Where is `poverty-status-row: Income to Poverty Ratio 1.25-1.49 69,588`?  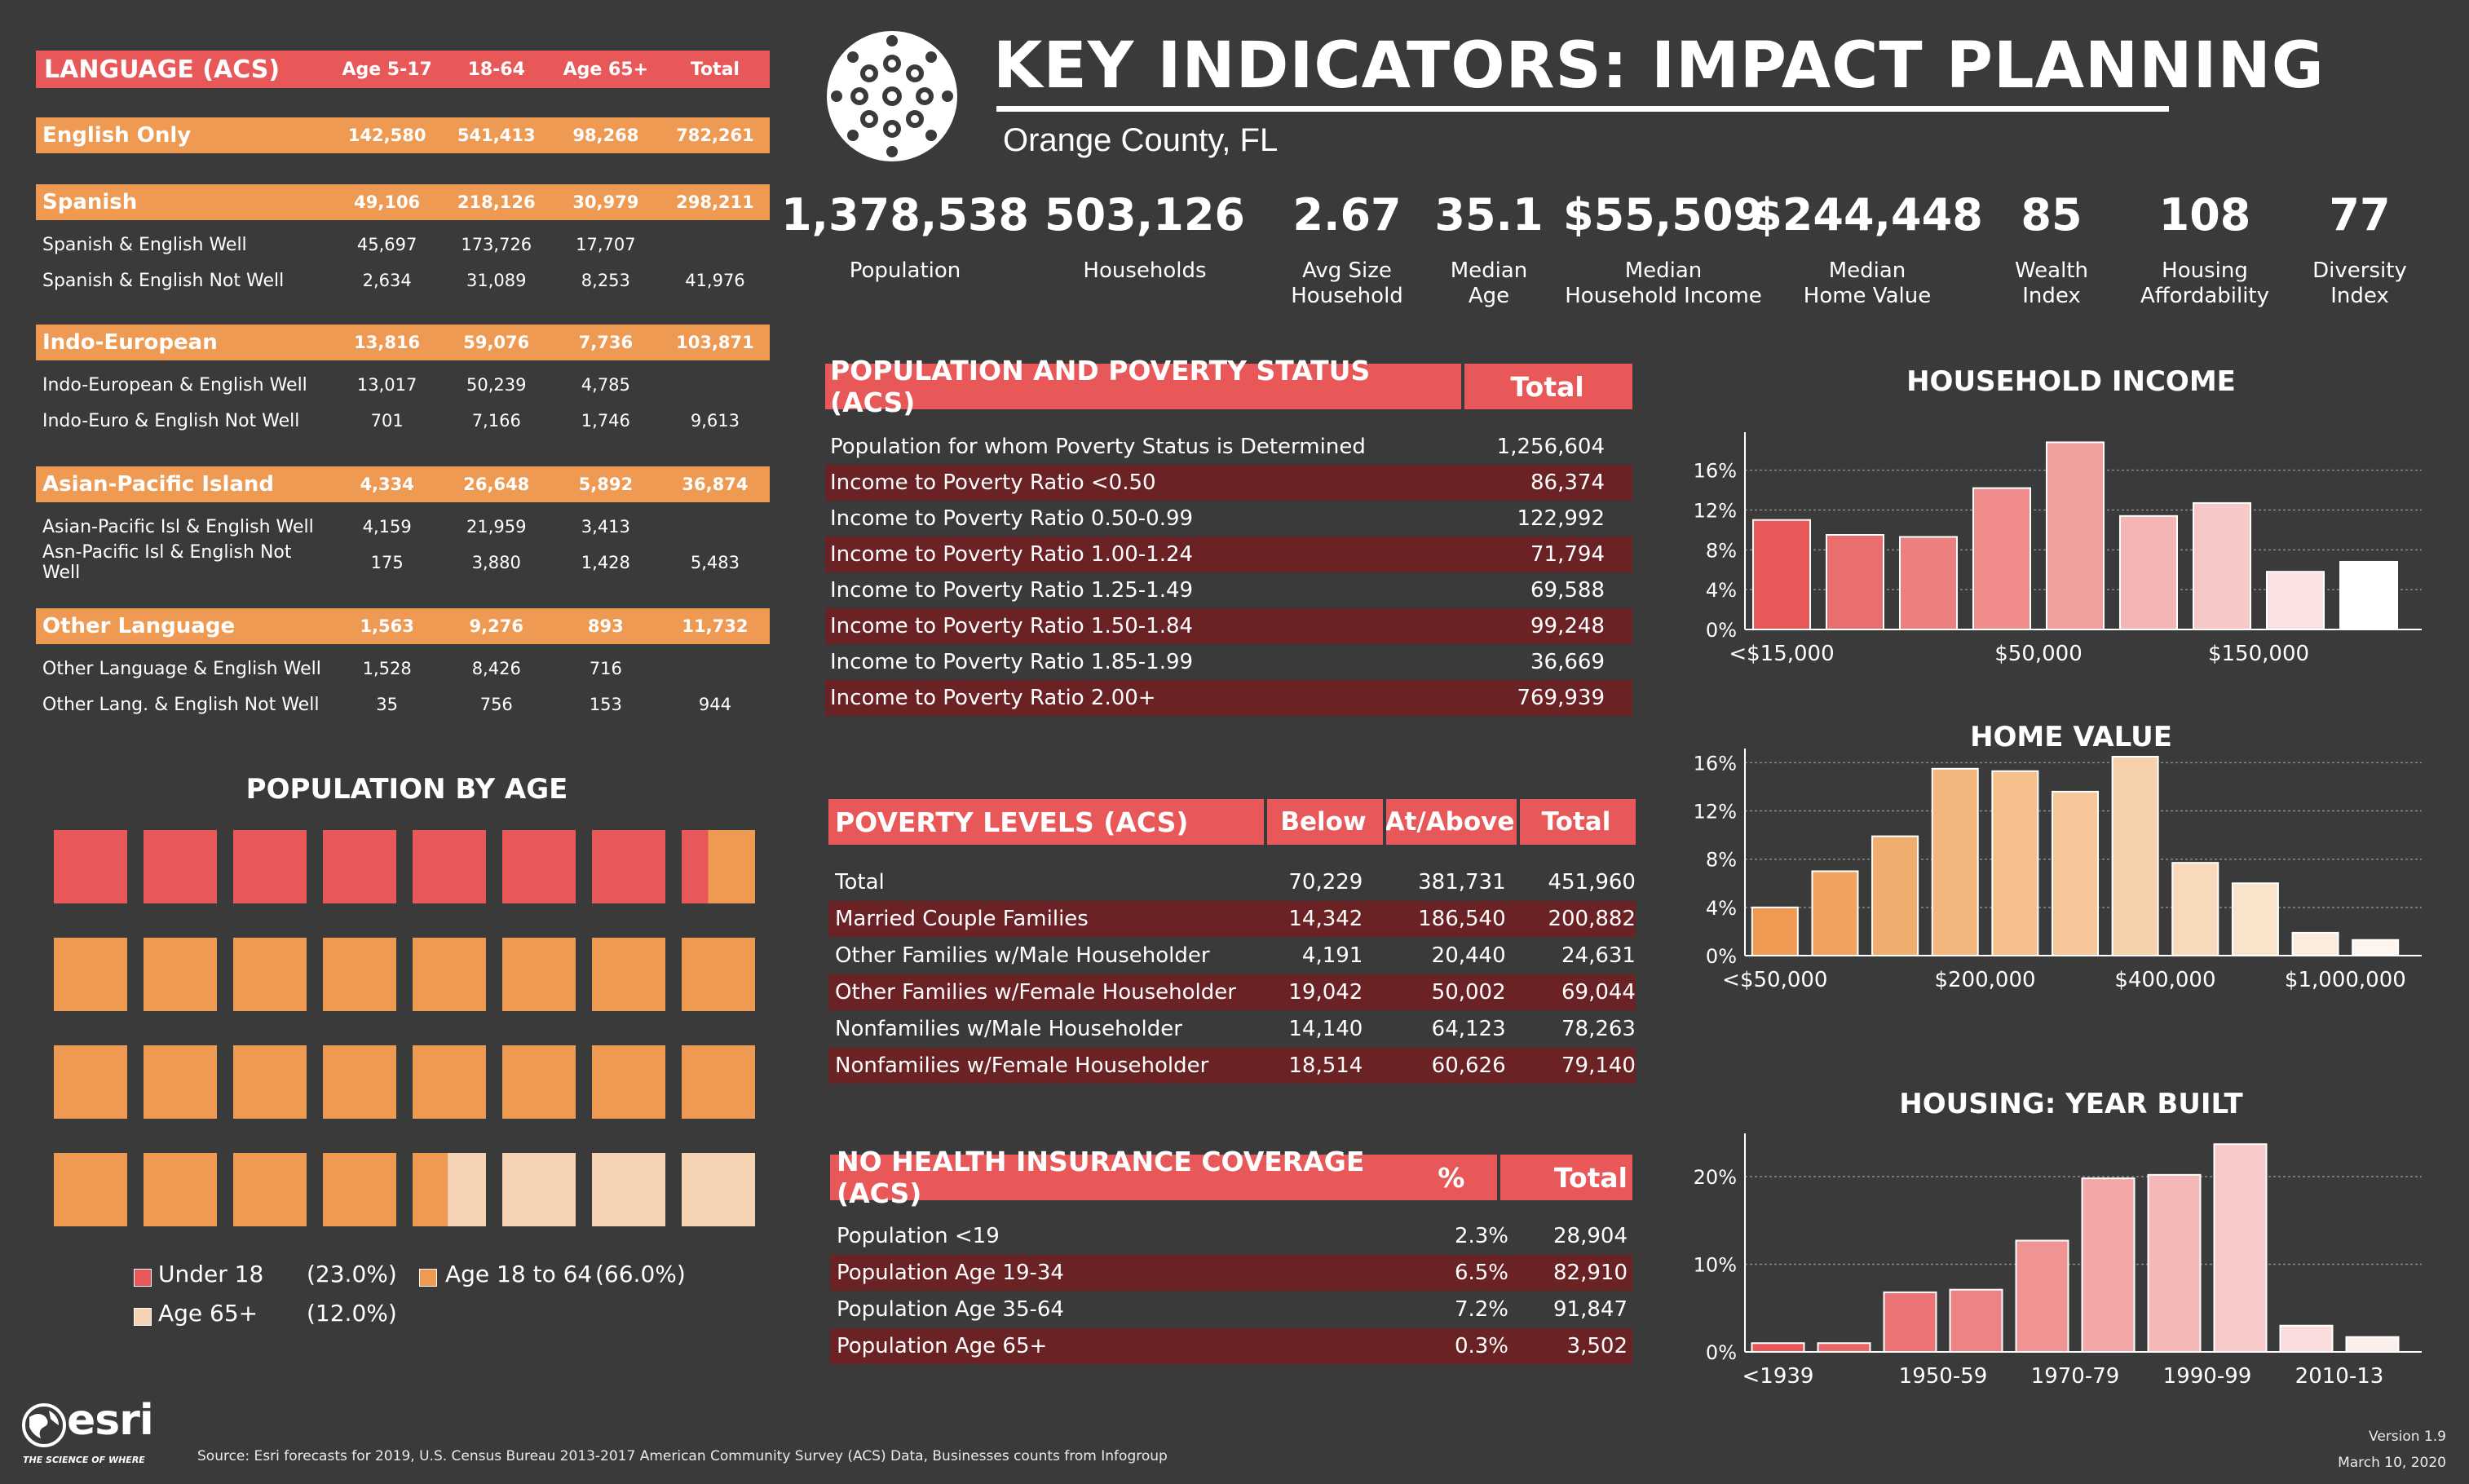 poverty-status-row: Income to Poverty Ratio 1.25-1.49 69,588 is located at coordinates (1228, 590).